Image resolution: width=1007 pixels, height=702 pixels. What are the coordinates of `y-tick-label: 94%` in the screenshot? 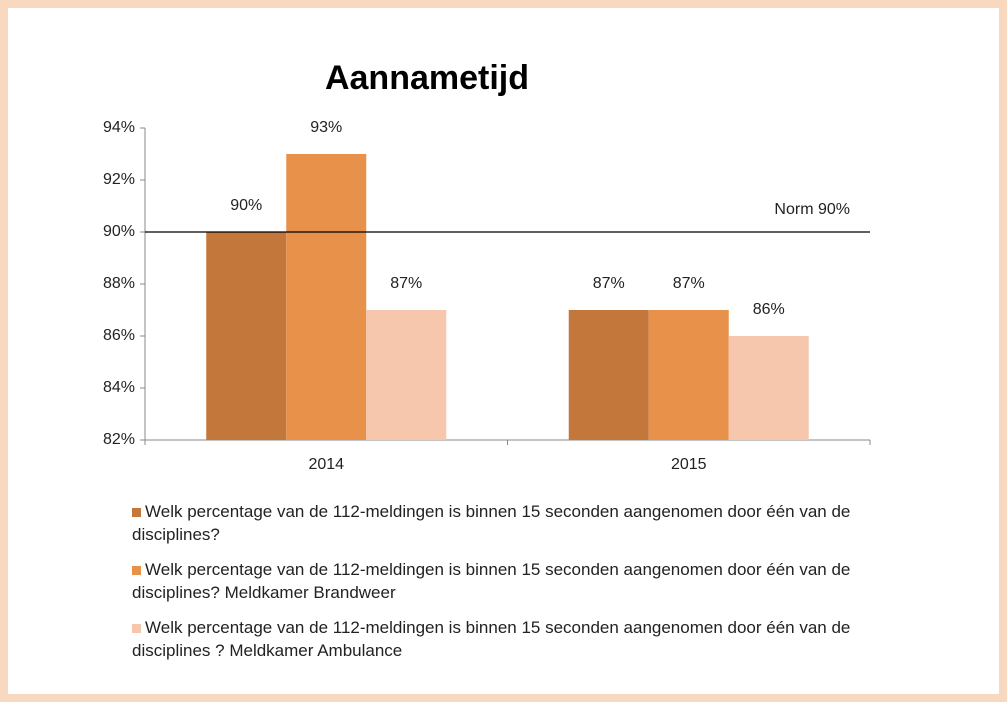 It's located at (119, 127).